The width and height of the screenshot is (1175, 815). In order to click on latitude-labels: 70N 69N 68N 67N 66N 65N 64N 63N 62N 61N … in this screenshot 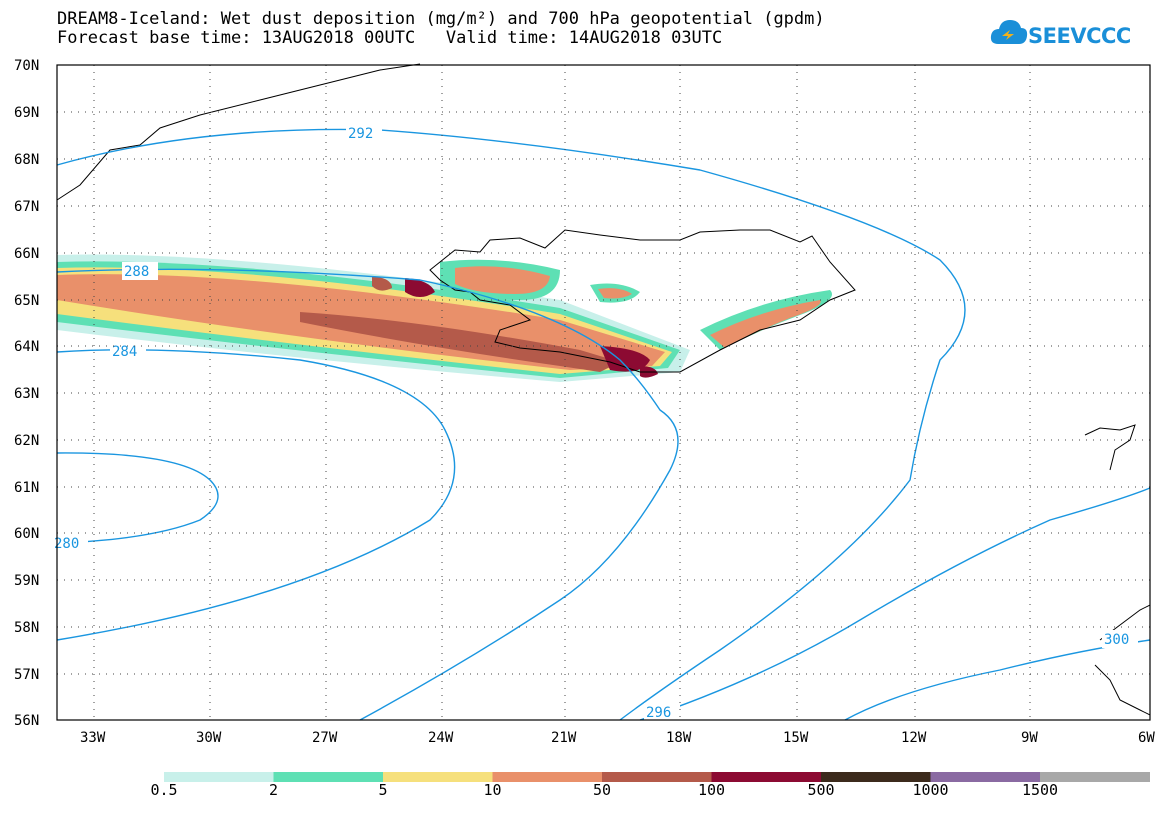, I will do `click(26, 393)`.